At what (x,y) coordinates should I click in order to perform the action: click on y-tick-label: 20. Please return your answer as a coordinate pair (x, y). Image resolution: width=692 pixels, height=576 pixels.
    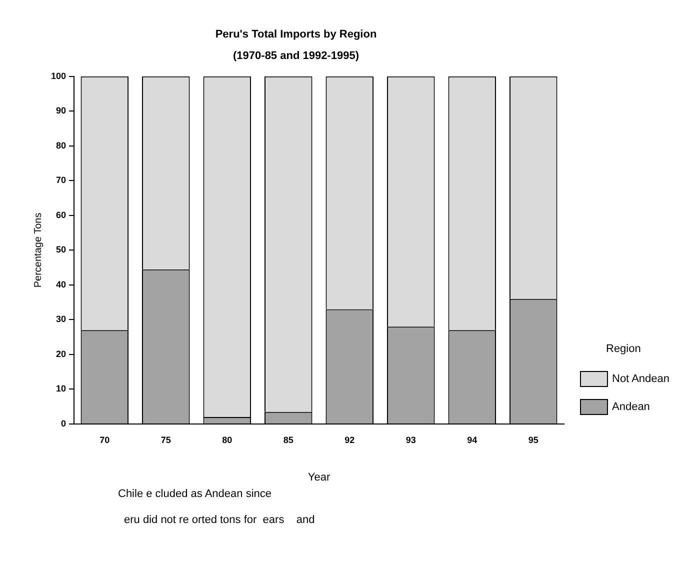
    Looking at the image, I should click on (61, 353).